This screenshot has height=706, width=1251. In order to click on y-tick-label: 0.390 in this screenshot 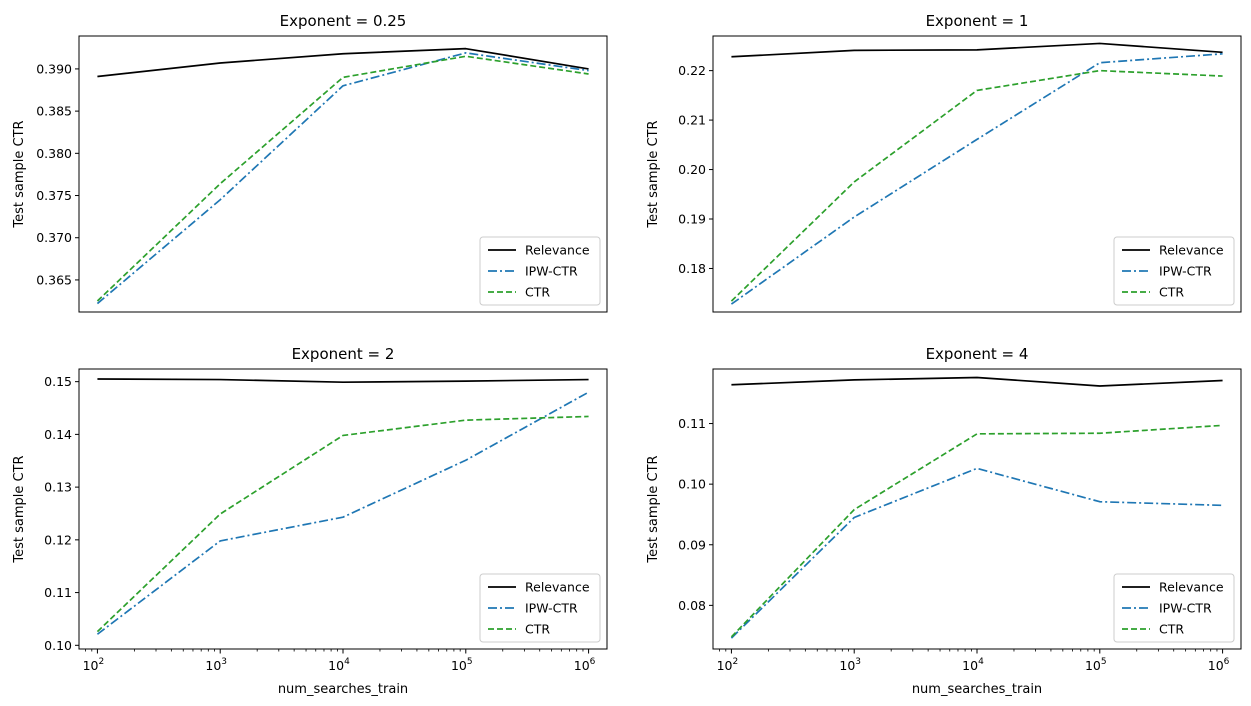, I will do `click(54, 68)`.